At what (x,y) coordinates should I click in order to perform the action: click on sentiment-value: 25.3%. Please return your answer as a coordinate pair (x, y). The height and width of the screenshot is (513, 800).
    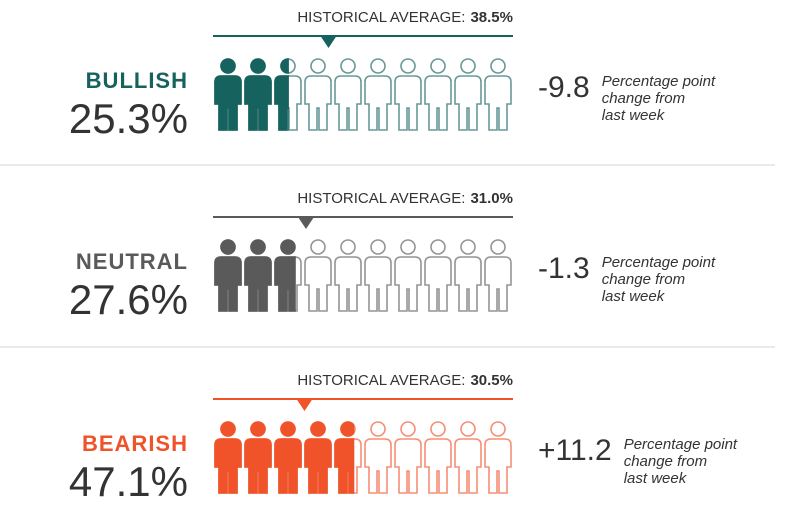
    Looking at the image, I should click on (128, 118).